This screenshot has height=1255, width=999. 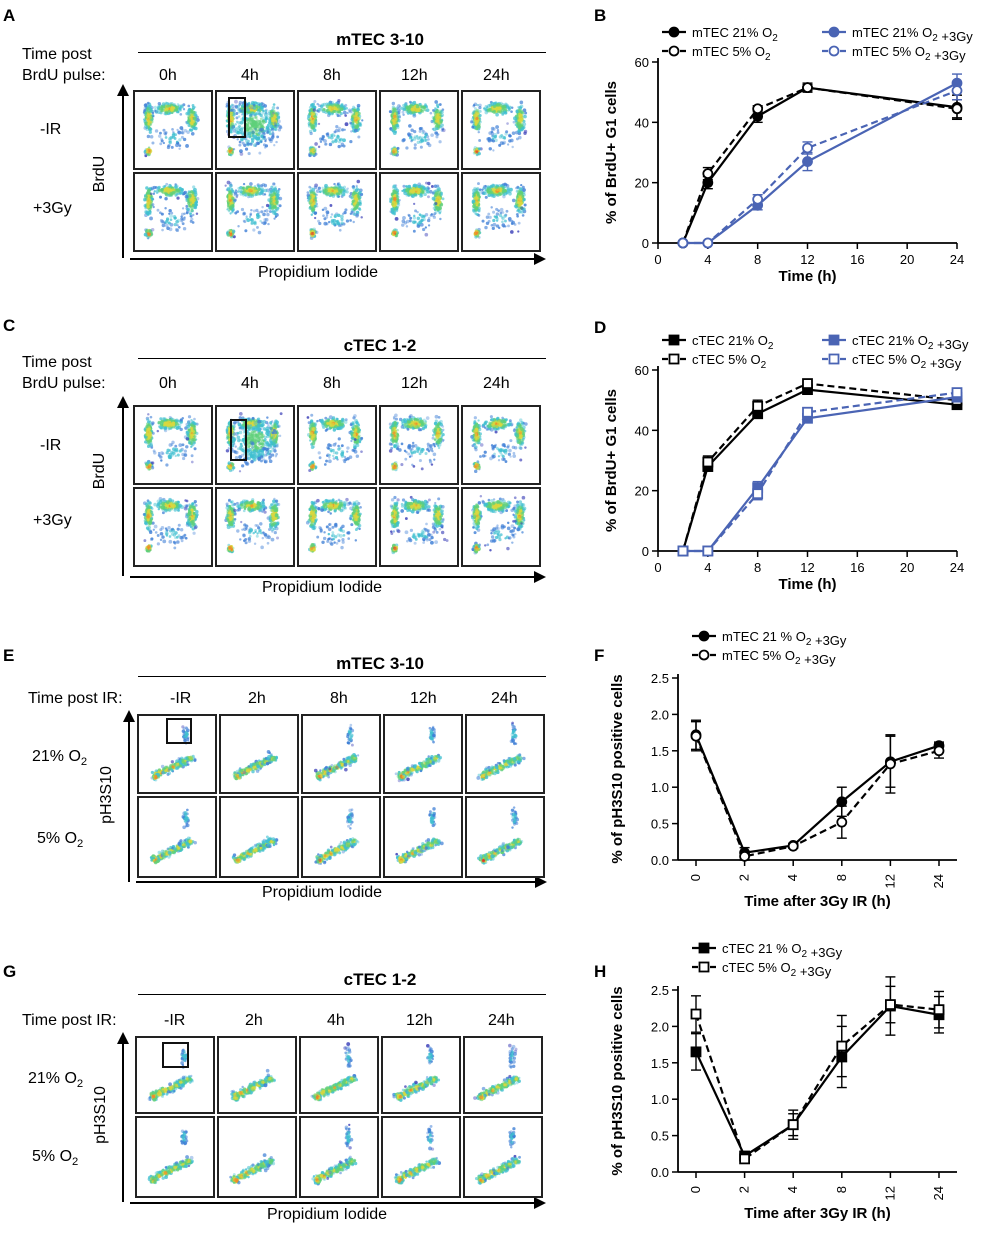 What do you see at coordinates (327, 1215) in the screenshot?
I see `panel-g-x-title: Propidium Iodide` at bounding box center [327, 1215].